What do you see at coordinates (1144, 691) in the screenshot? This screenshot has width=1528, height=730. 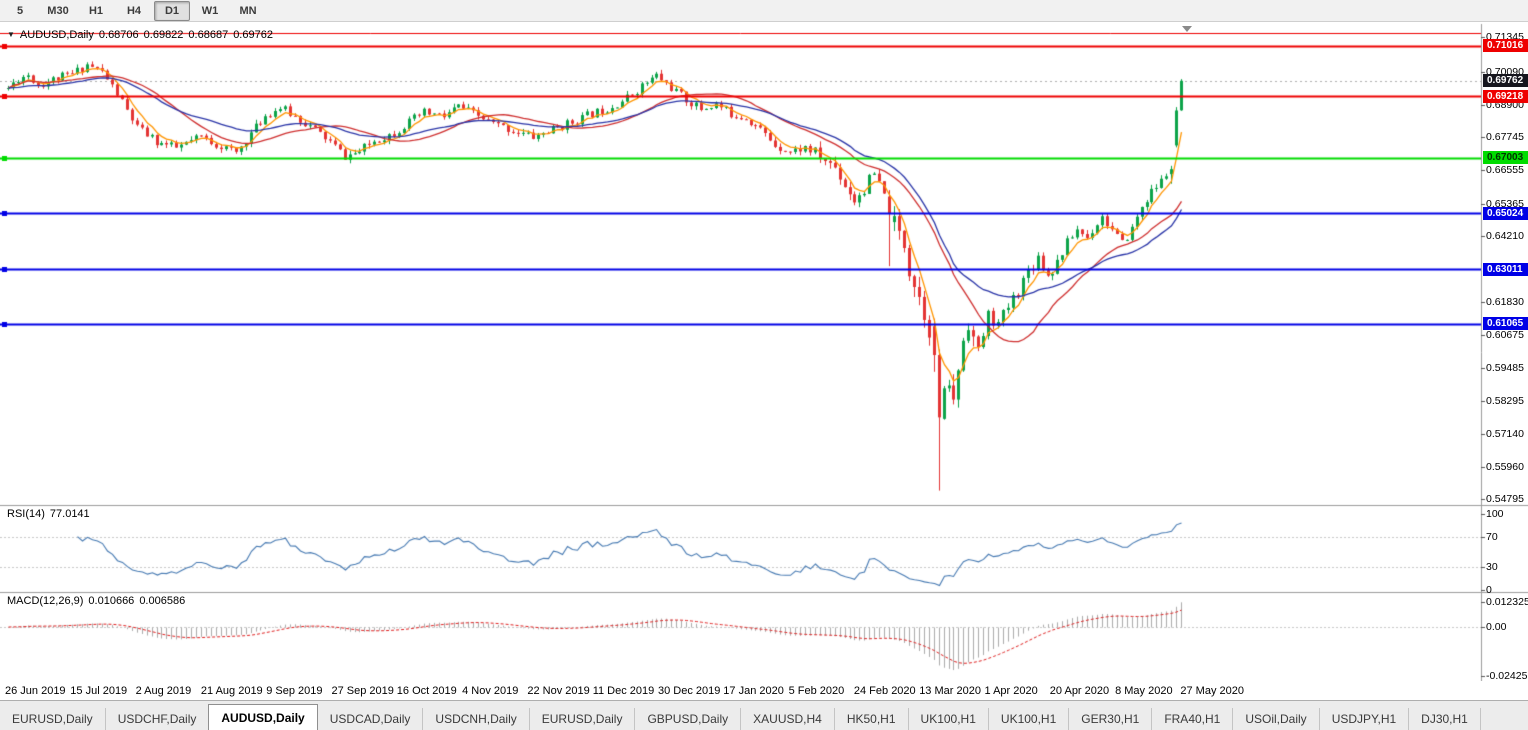 I see `date-label: 8 May 2020` at bounding box center [1144, 691].